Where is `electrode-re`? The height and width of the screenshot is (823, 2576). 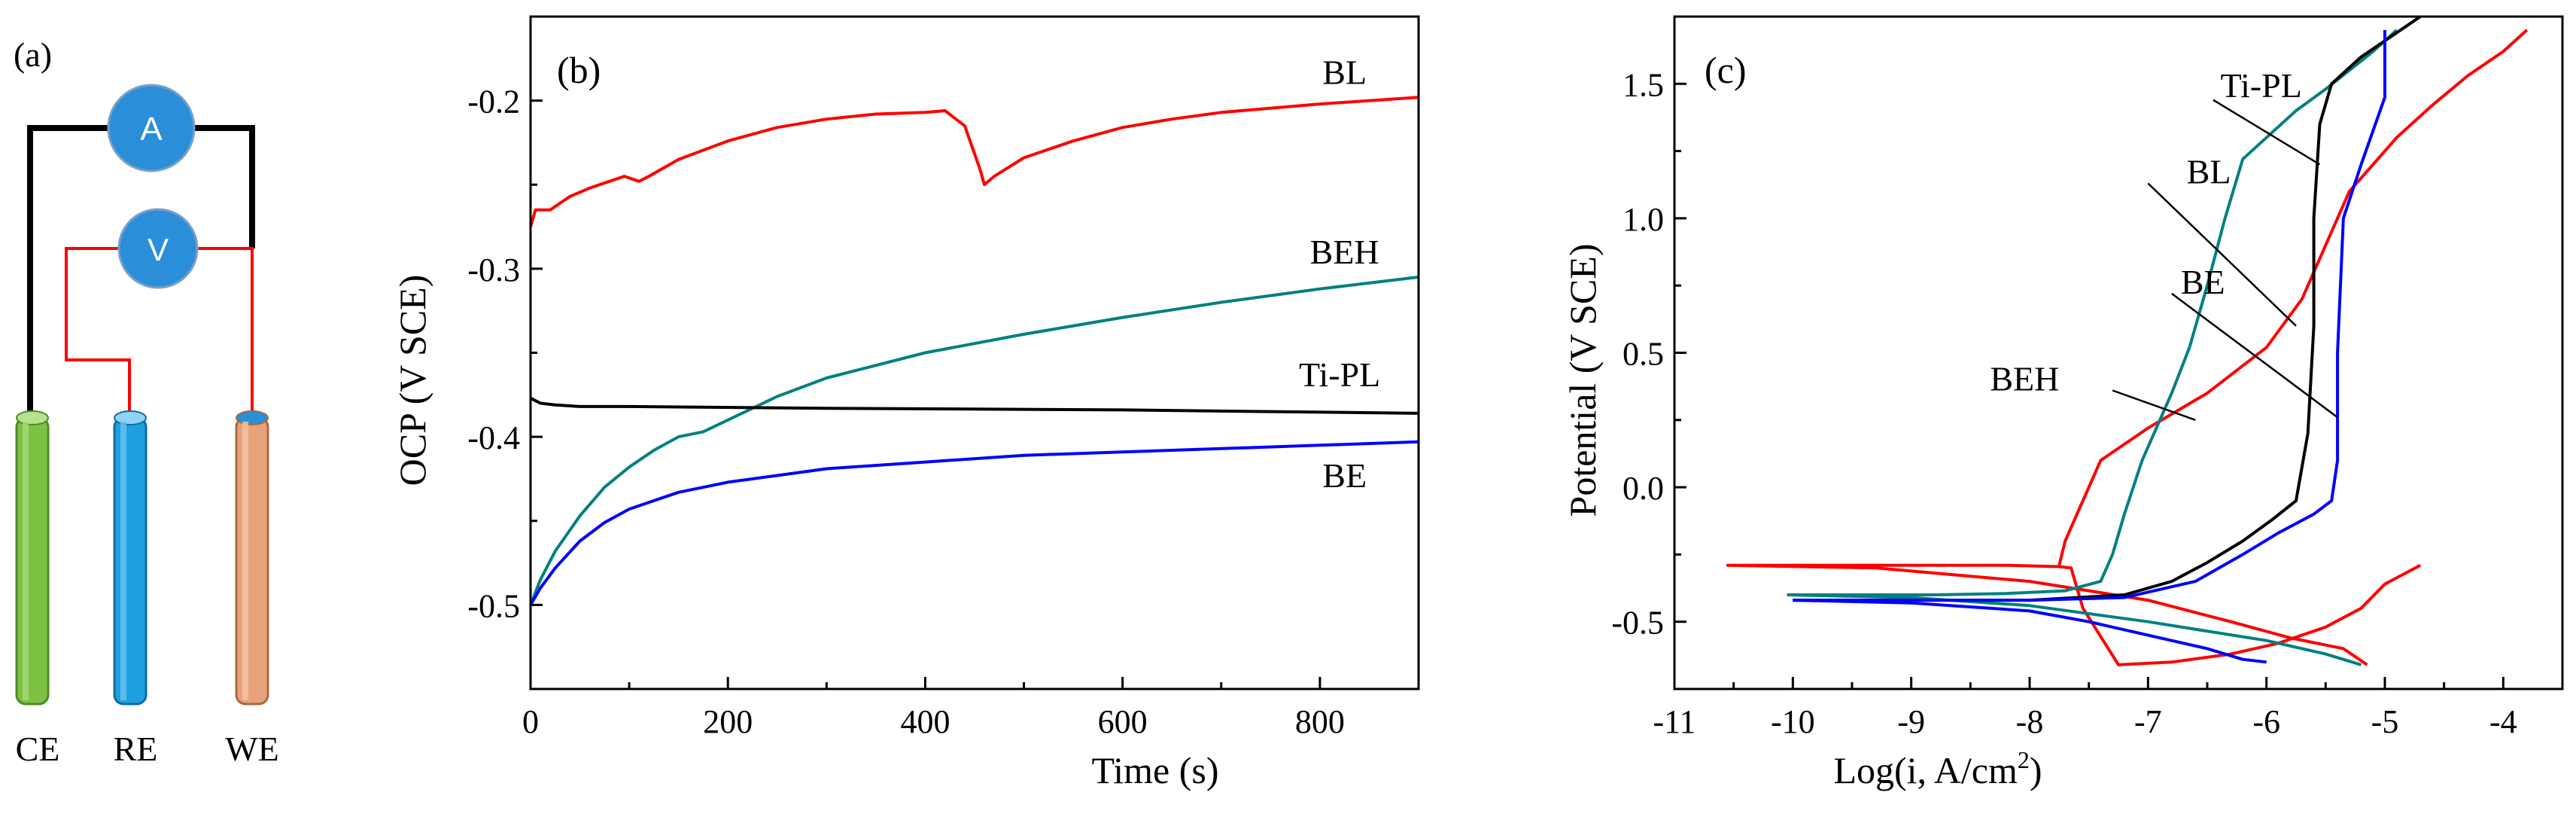 electrode-re is located at coordinates (130, 558).